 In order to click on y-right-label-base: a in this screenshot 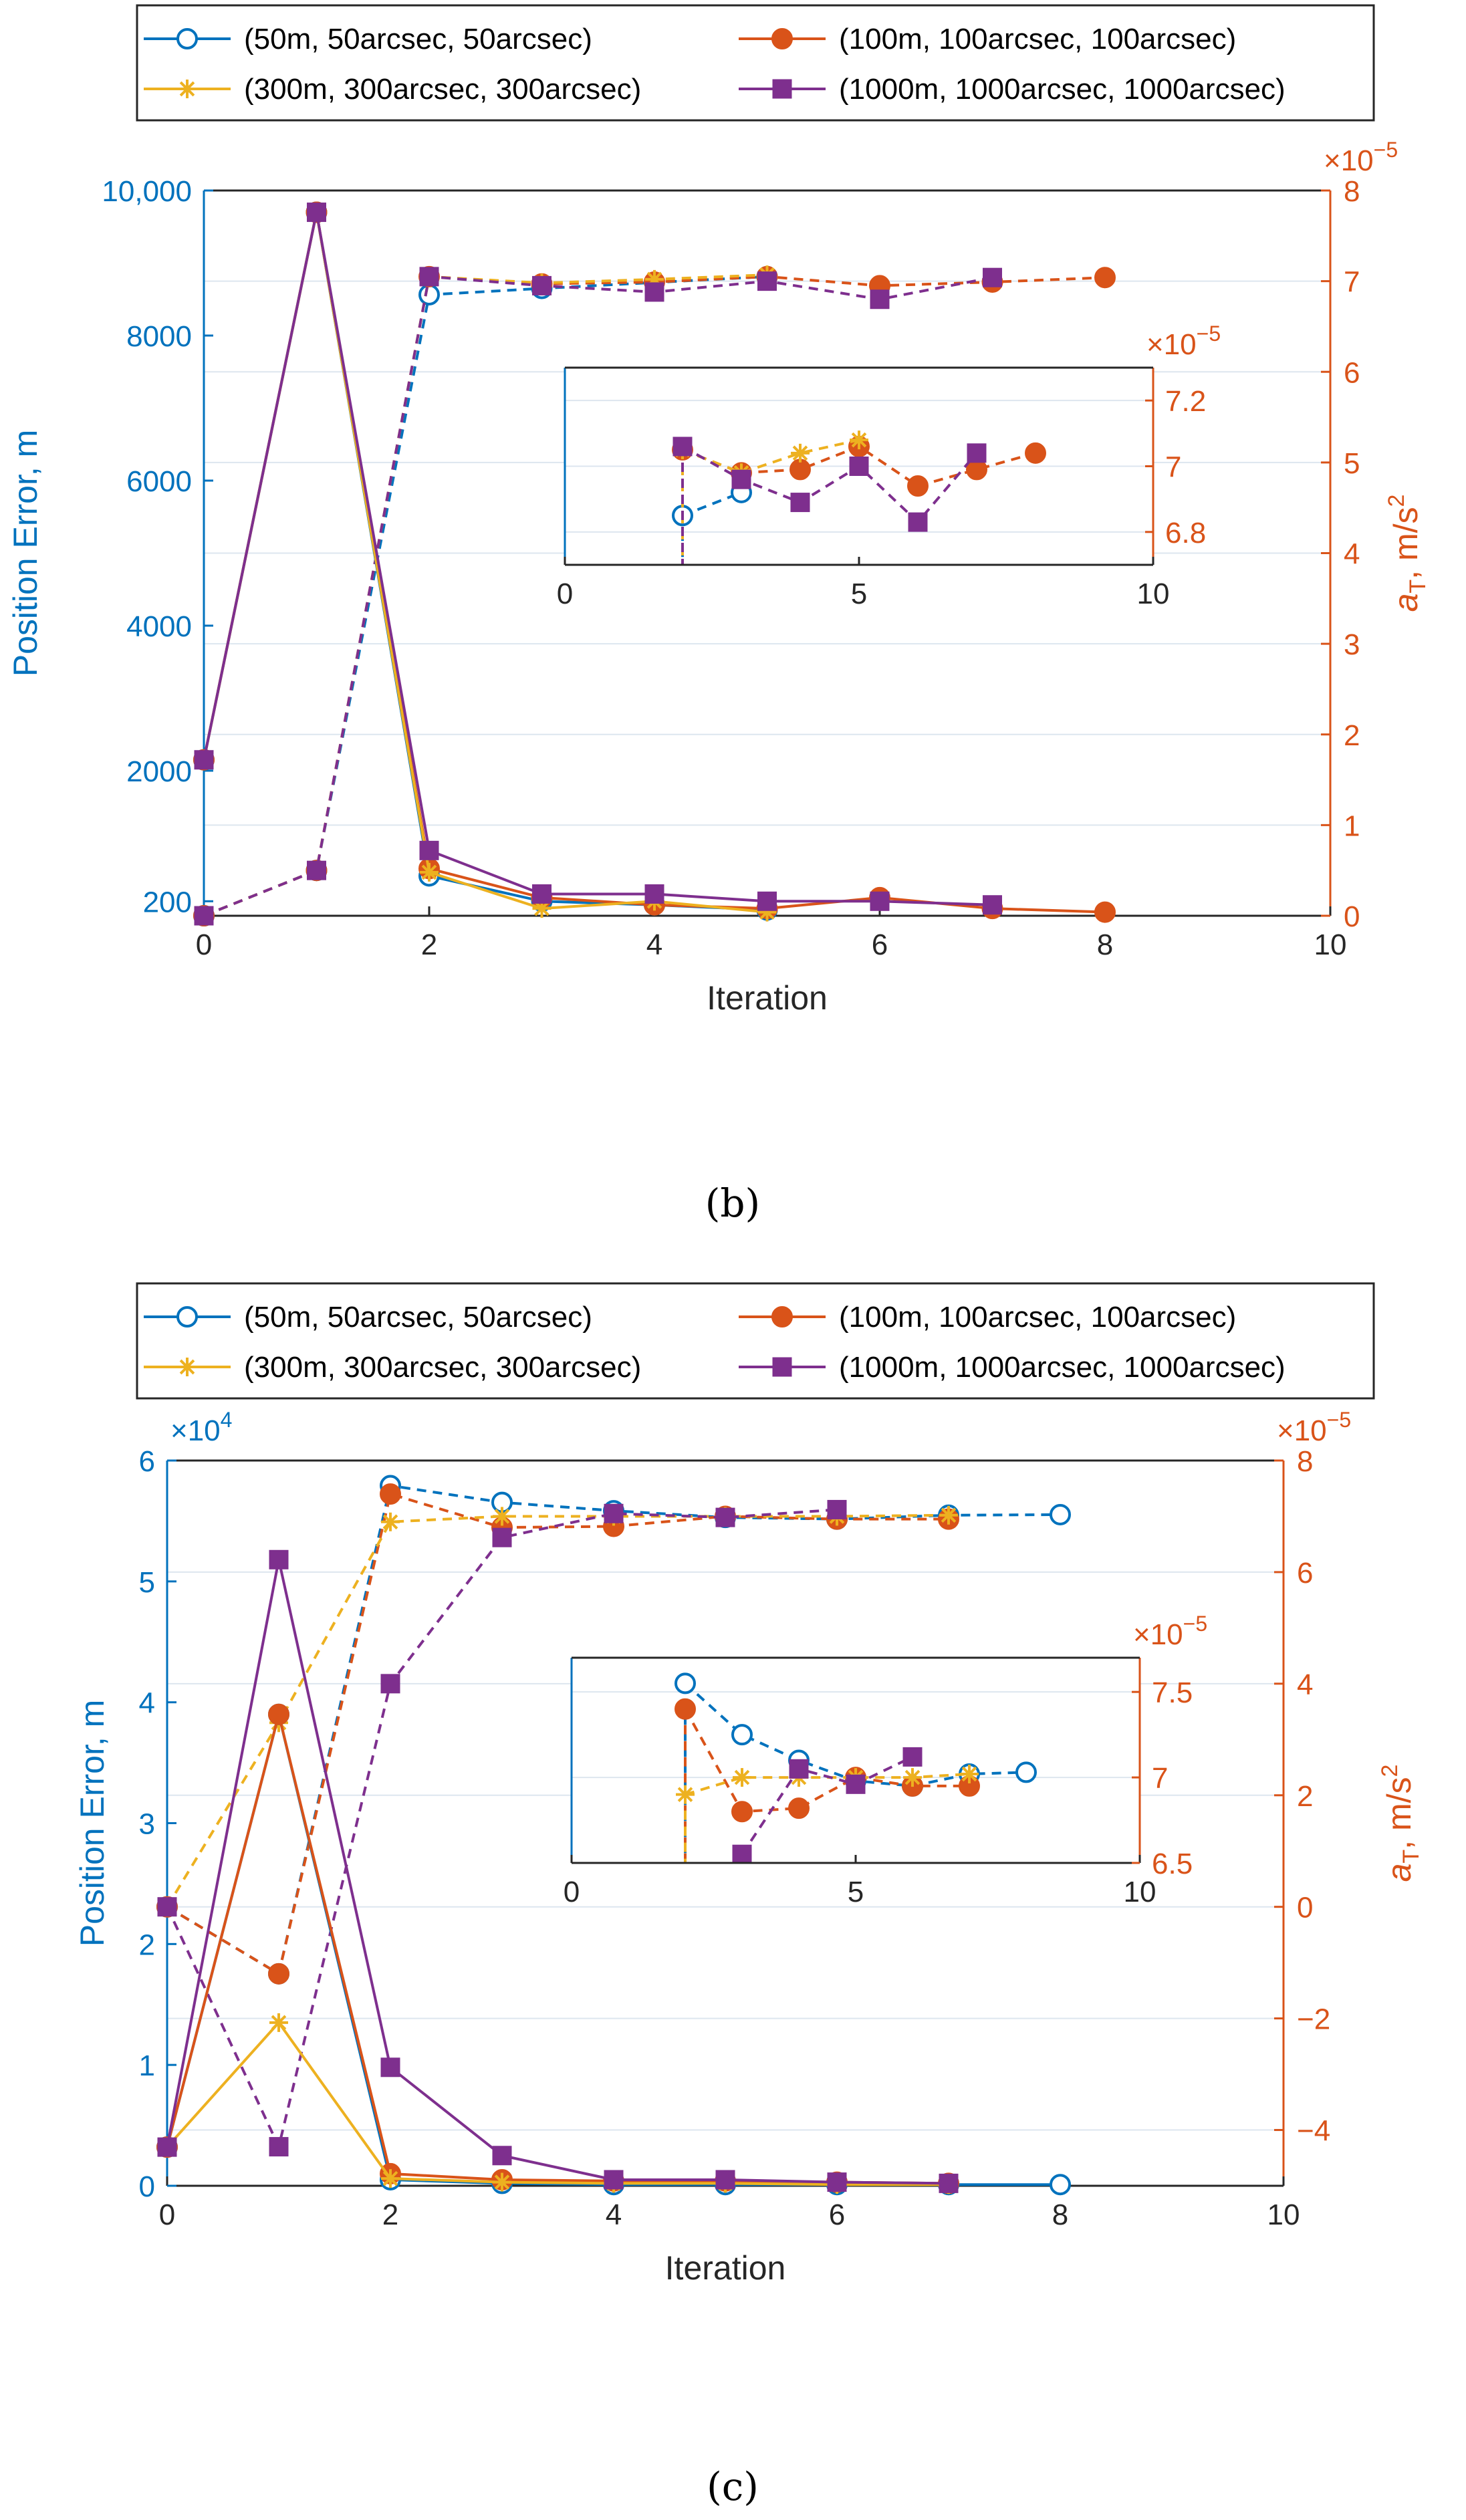, I will do `click(1406, 603)`.